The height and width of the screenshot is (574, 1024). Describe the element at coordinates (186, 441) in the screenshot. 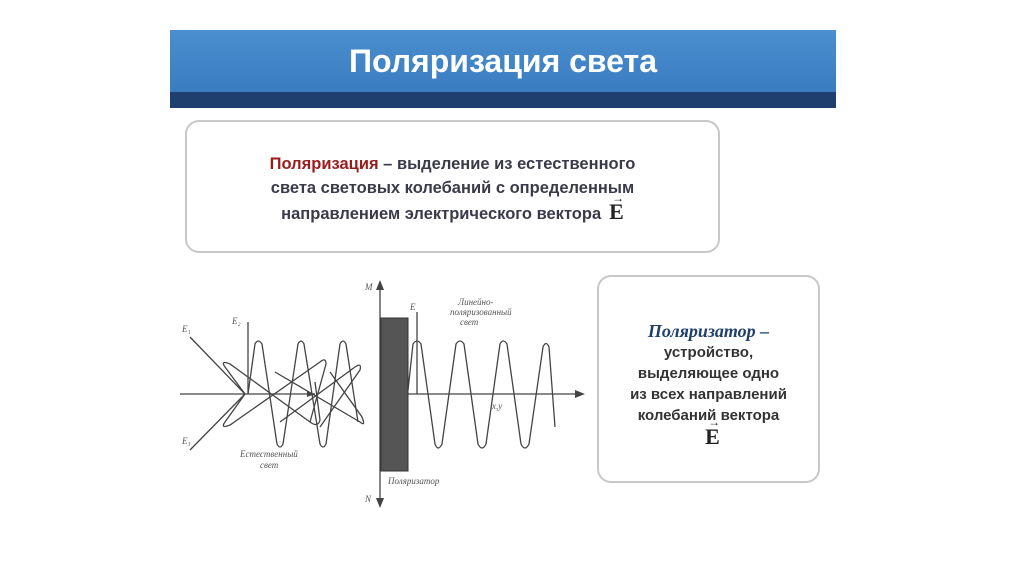

I see `label-e3: E₃` at that location.